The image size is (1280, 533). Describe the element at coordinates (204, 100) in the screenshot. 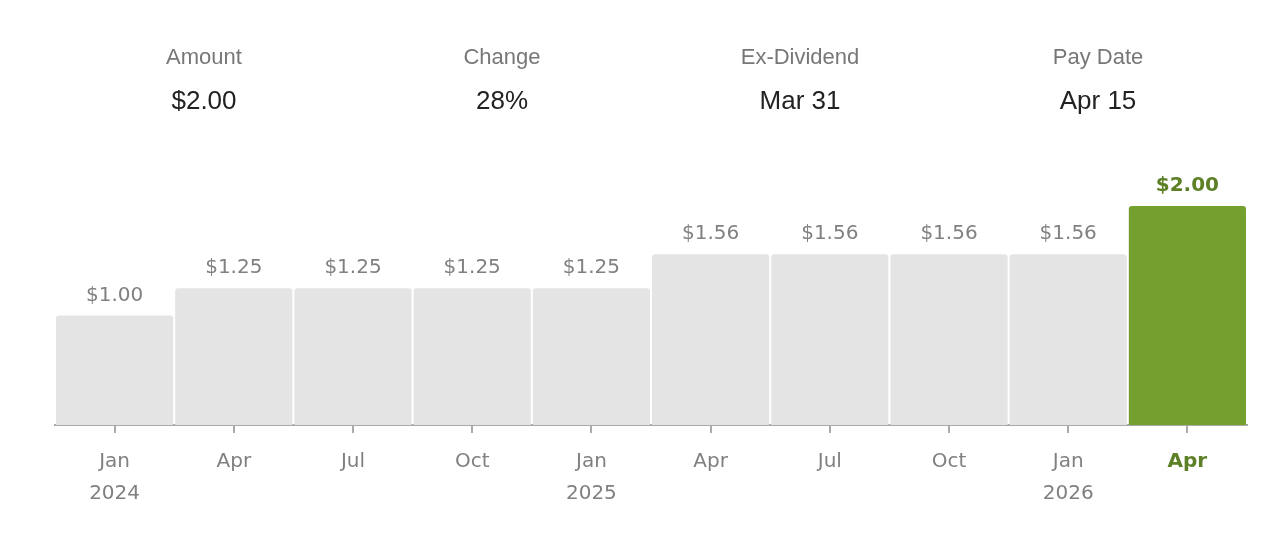

I see `text: $2.00` at that location.